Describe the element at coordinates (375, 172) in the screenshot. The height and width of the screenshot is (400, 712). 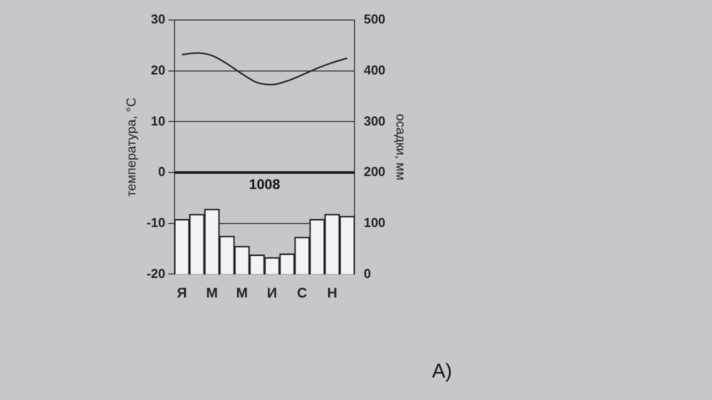
I see `y2-tick-label: 200` at that location.